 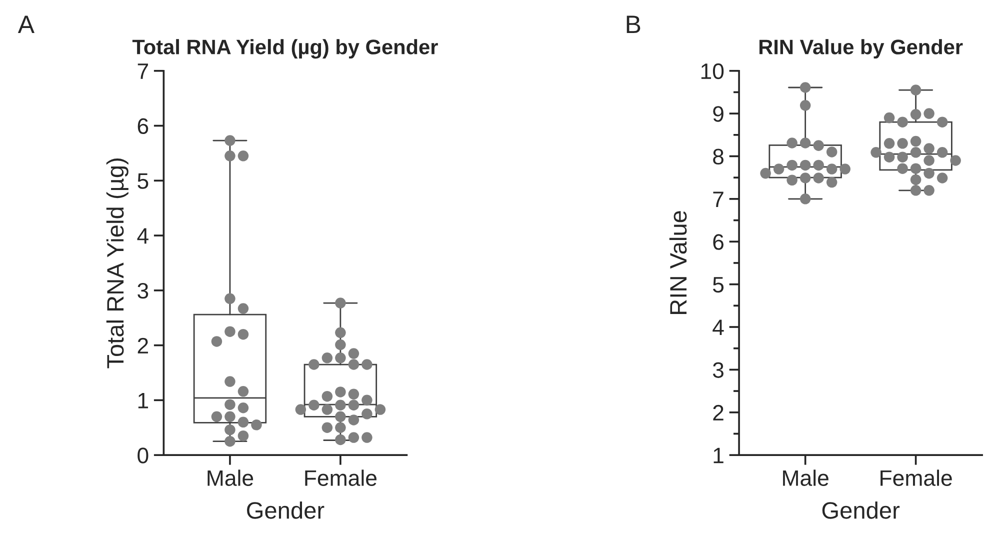 What do you see at coordinates (678, 262) in the screenshot?
I see `y-axis-title: RIN Value` at bounding box center [678, 262].